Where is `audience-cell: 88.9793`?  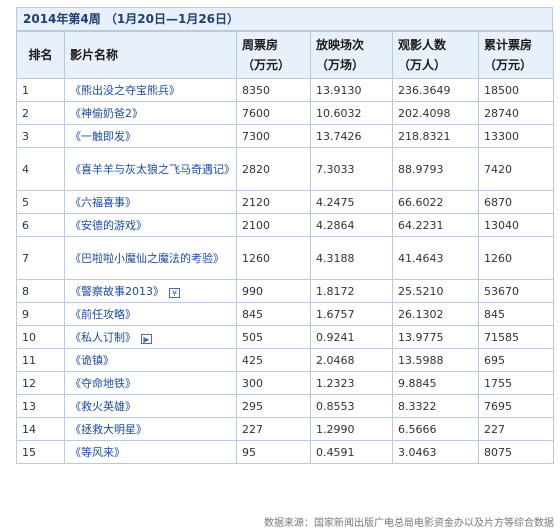
audience-cell: 88.9793 is located at coordinates (435, 169).